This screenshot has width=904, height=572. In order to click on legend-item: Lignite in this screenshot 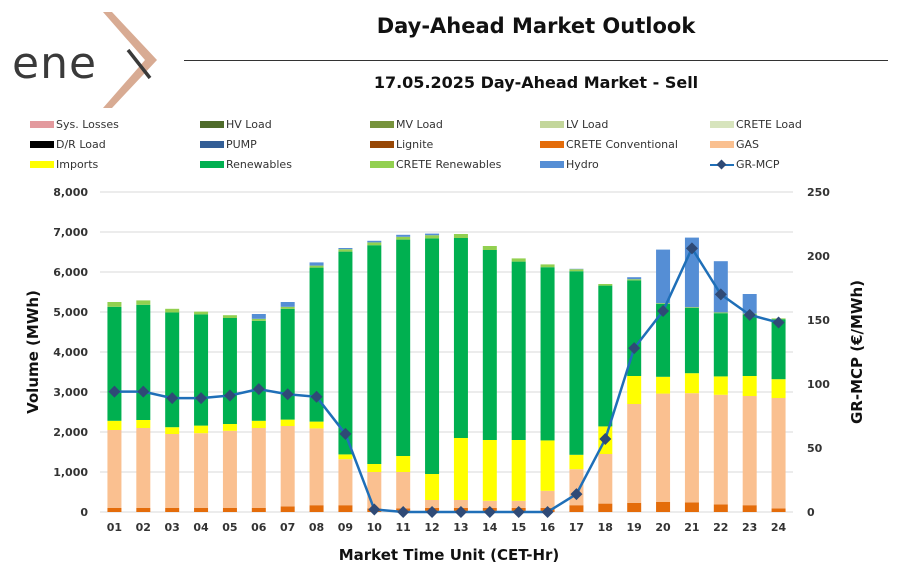, I will do `click(401, 144)`.